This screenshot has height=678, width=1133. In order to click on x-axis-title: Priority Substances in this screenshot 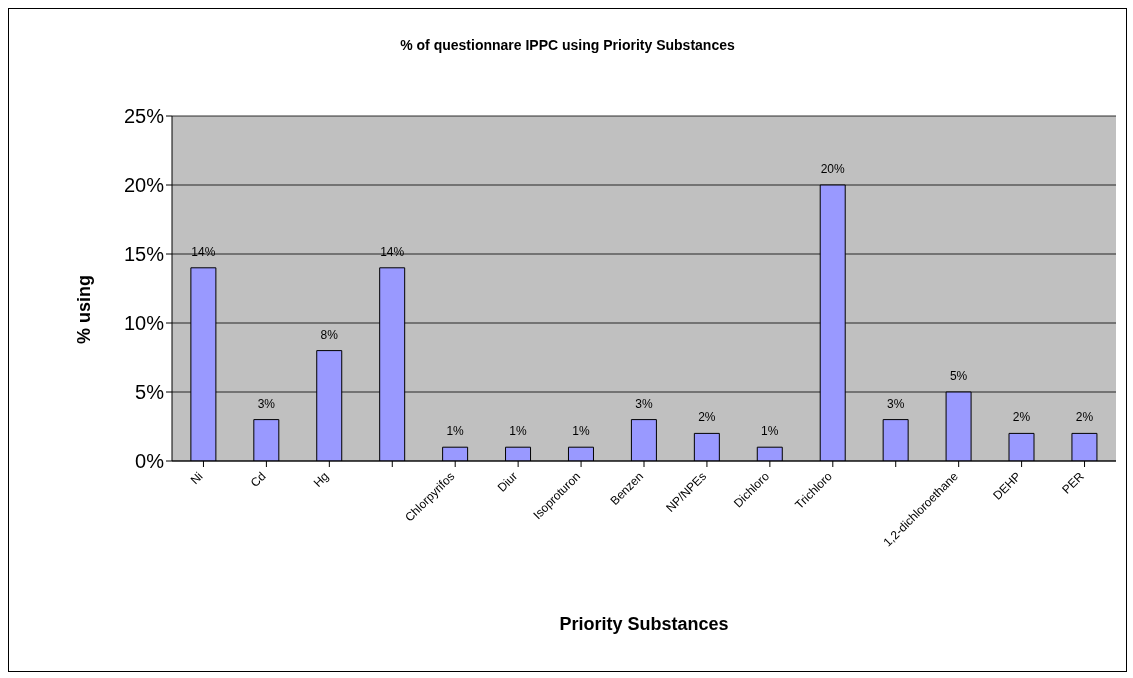, I will do `click(644, 624)`.